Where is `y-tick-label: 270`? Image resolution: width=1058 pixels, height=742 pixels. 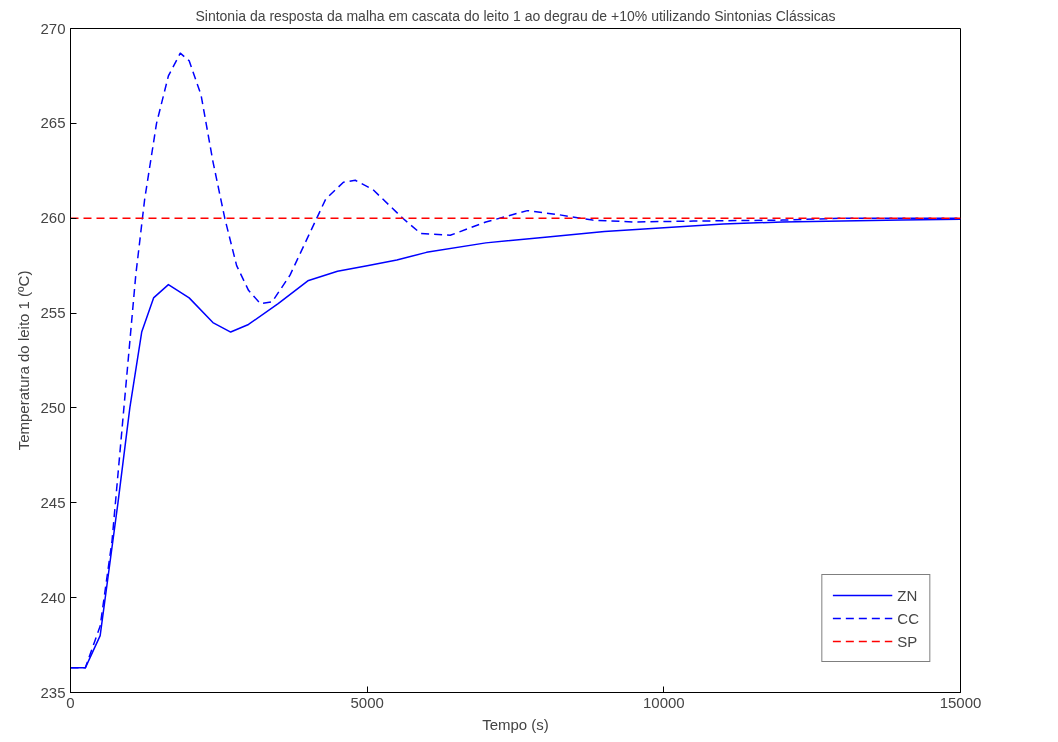
y-tick-label: 270 is located at coordinates (53, 28).